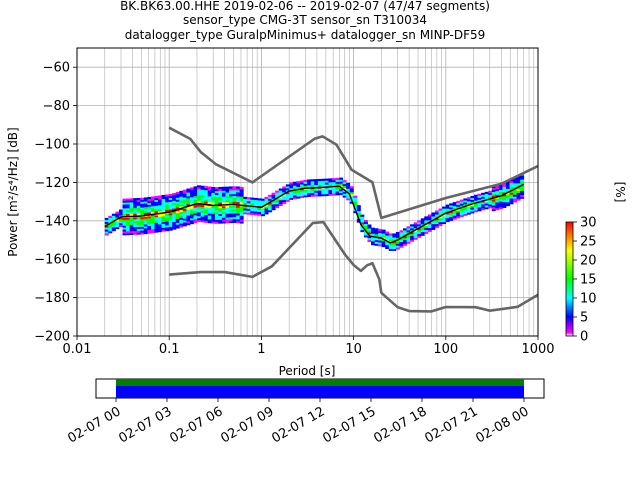 This screenshot has height=480, width=640. I want to click on low-noise-model-line, so click(353, 266).